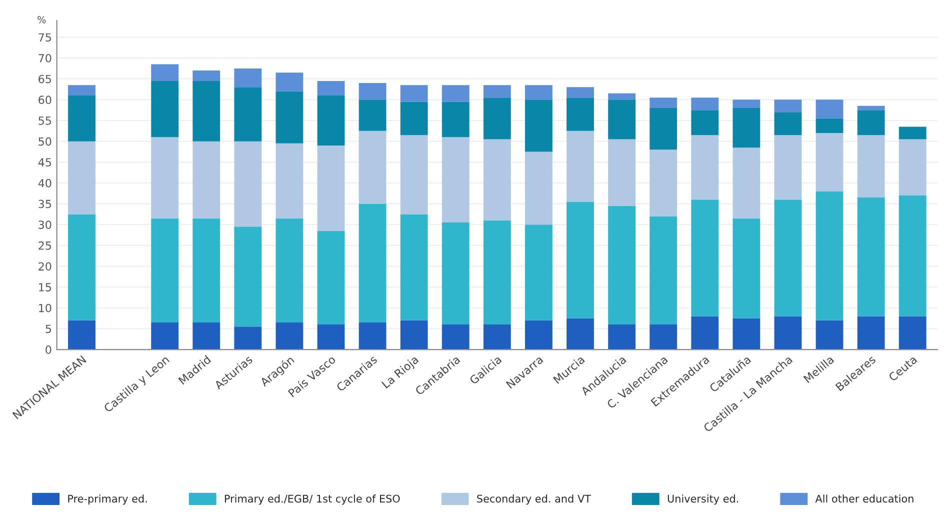 The width and height of the screenshot is (947, 514). What do you see at coordinates (45, 141) in the screenshot?
I see `y-tick-label: 50` at bounding box center [45, 141].